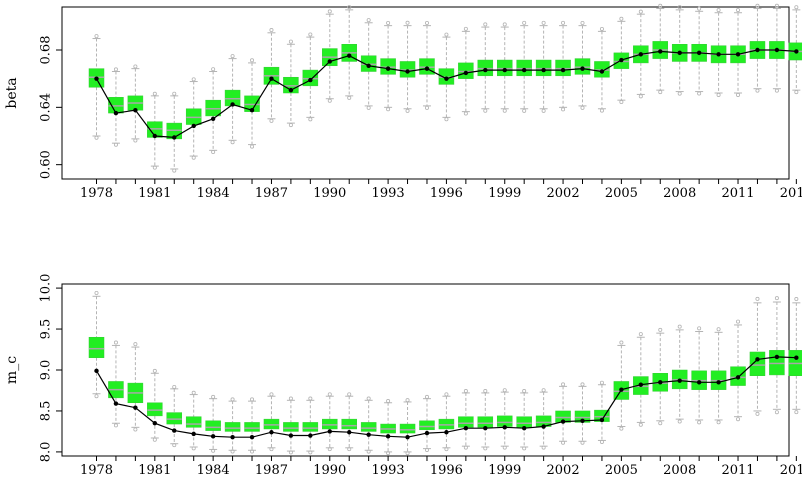 Image resolution: width=802 pixels, height=487 pixels. Describe the element at coordinates (46, 329) in the screenshot. I see `y-tick-label: 9.5` at that location.